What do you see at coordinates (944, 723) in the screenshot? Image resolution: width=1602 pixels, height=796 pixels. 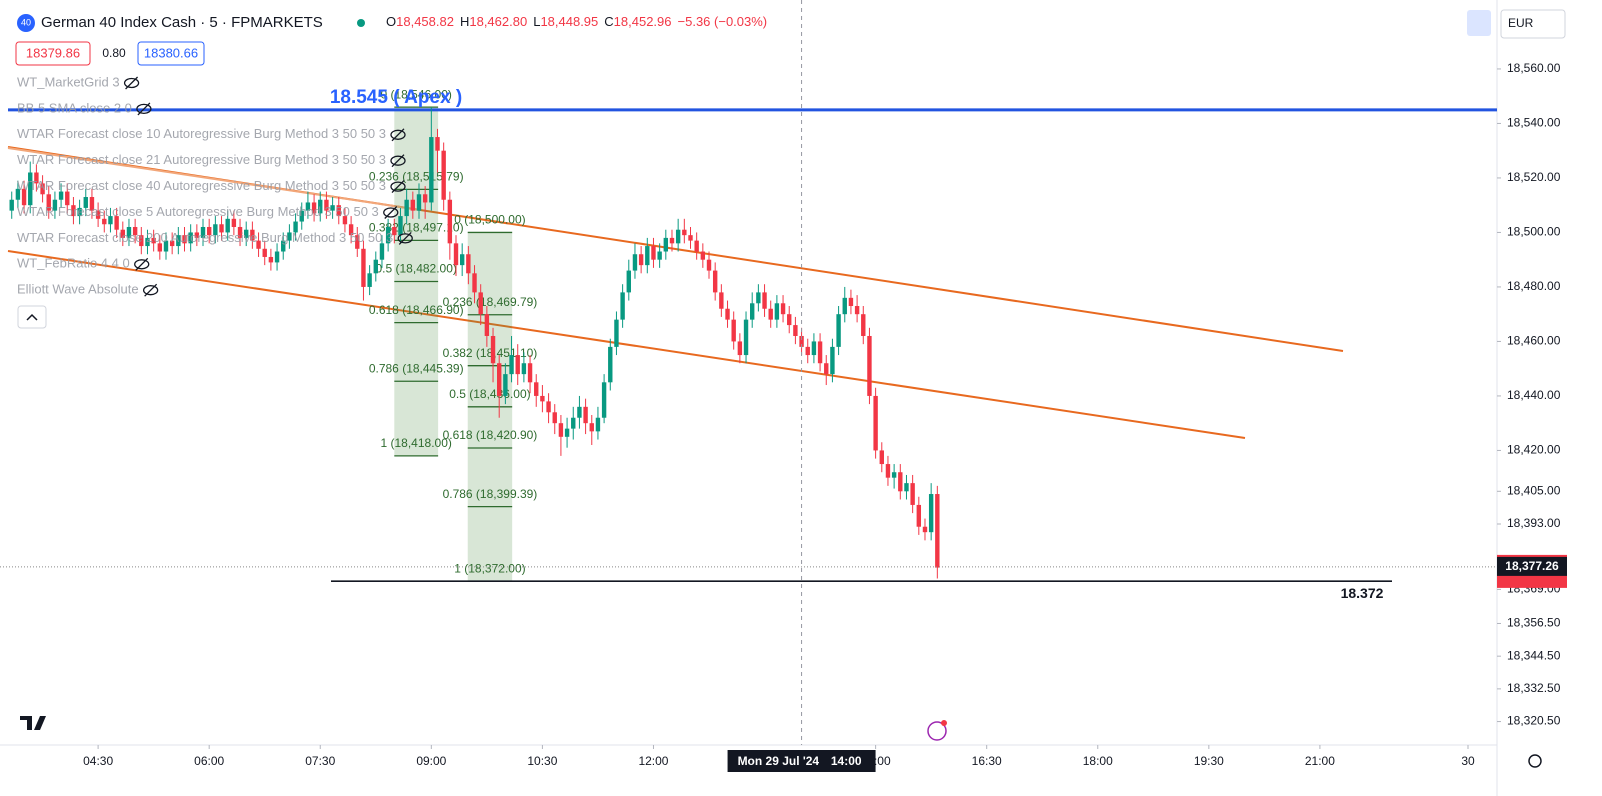 I see `alert-dot` at bounding box center [944, 723].